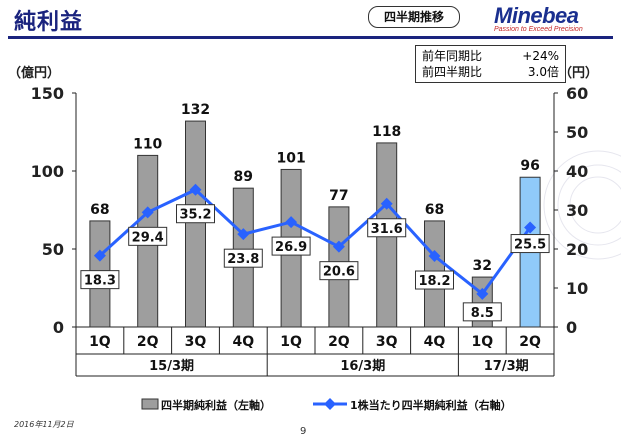 The width and height of the screenshot is (621, 438). I want to click on x-group-label: 16/3期, so click(362, 366).